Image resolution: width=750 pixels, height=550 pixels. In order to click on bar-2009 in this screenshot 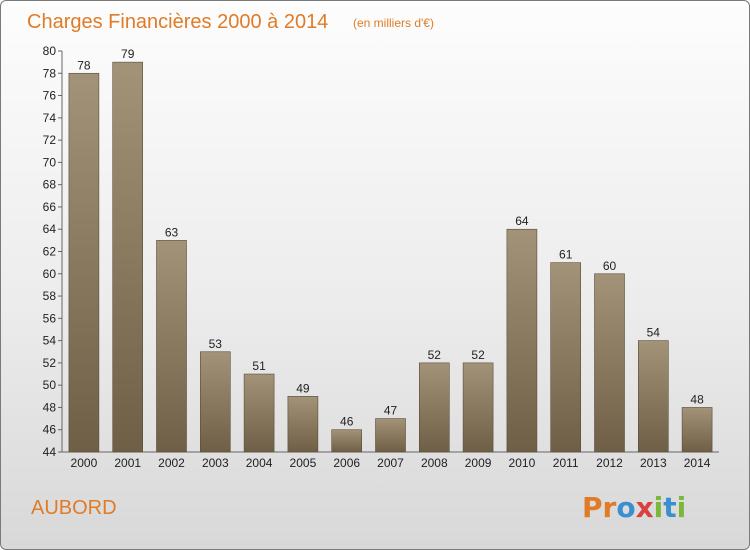, I will do `click(478, 407)`.